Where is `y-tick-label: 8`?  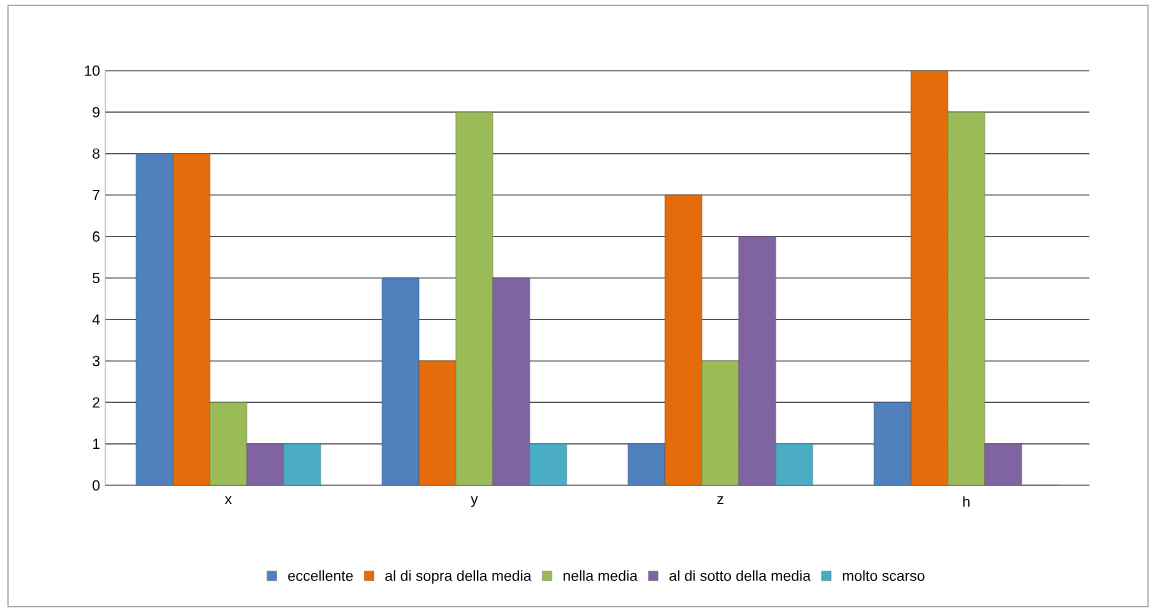 y-tick-label: 8 is located at coordinates (96, 153).